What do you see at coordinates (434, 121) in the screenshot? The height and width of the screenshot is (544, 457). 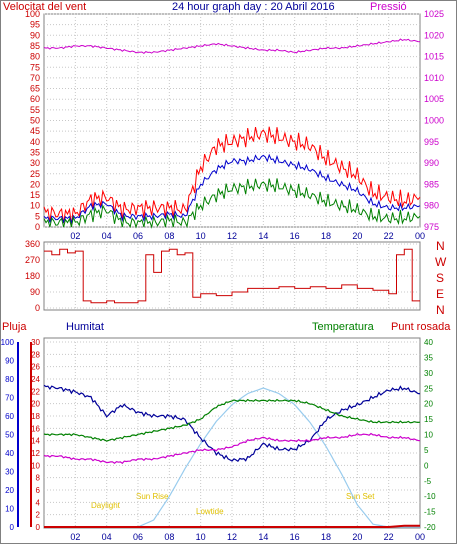 I see `pressure-y-tick: 1000` at bounding box center [434, 121].